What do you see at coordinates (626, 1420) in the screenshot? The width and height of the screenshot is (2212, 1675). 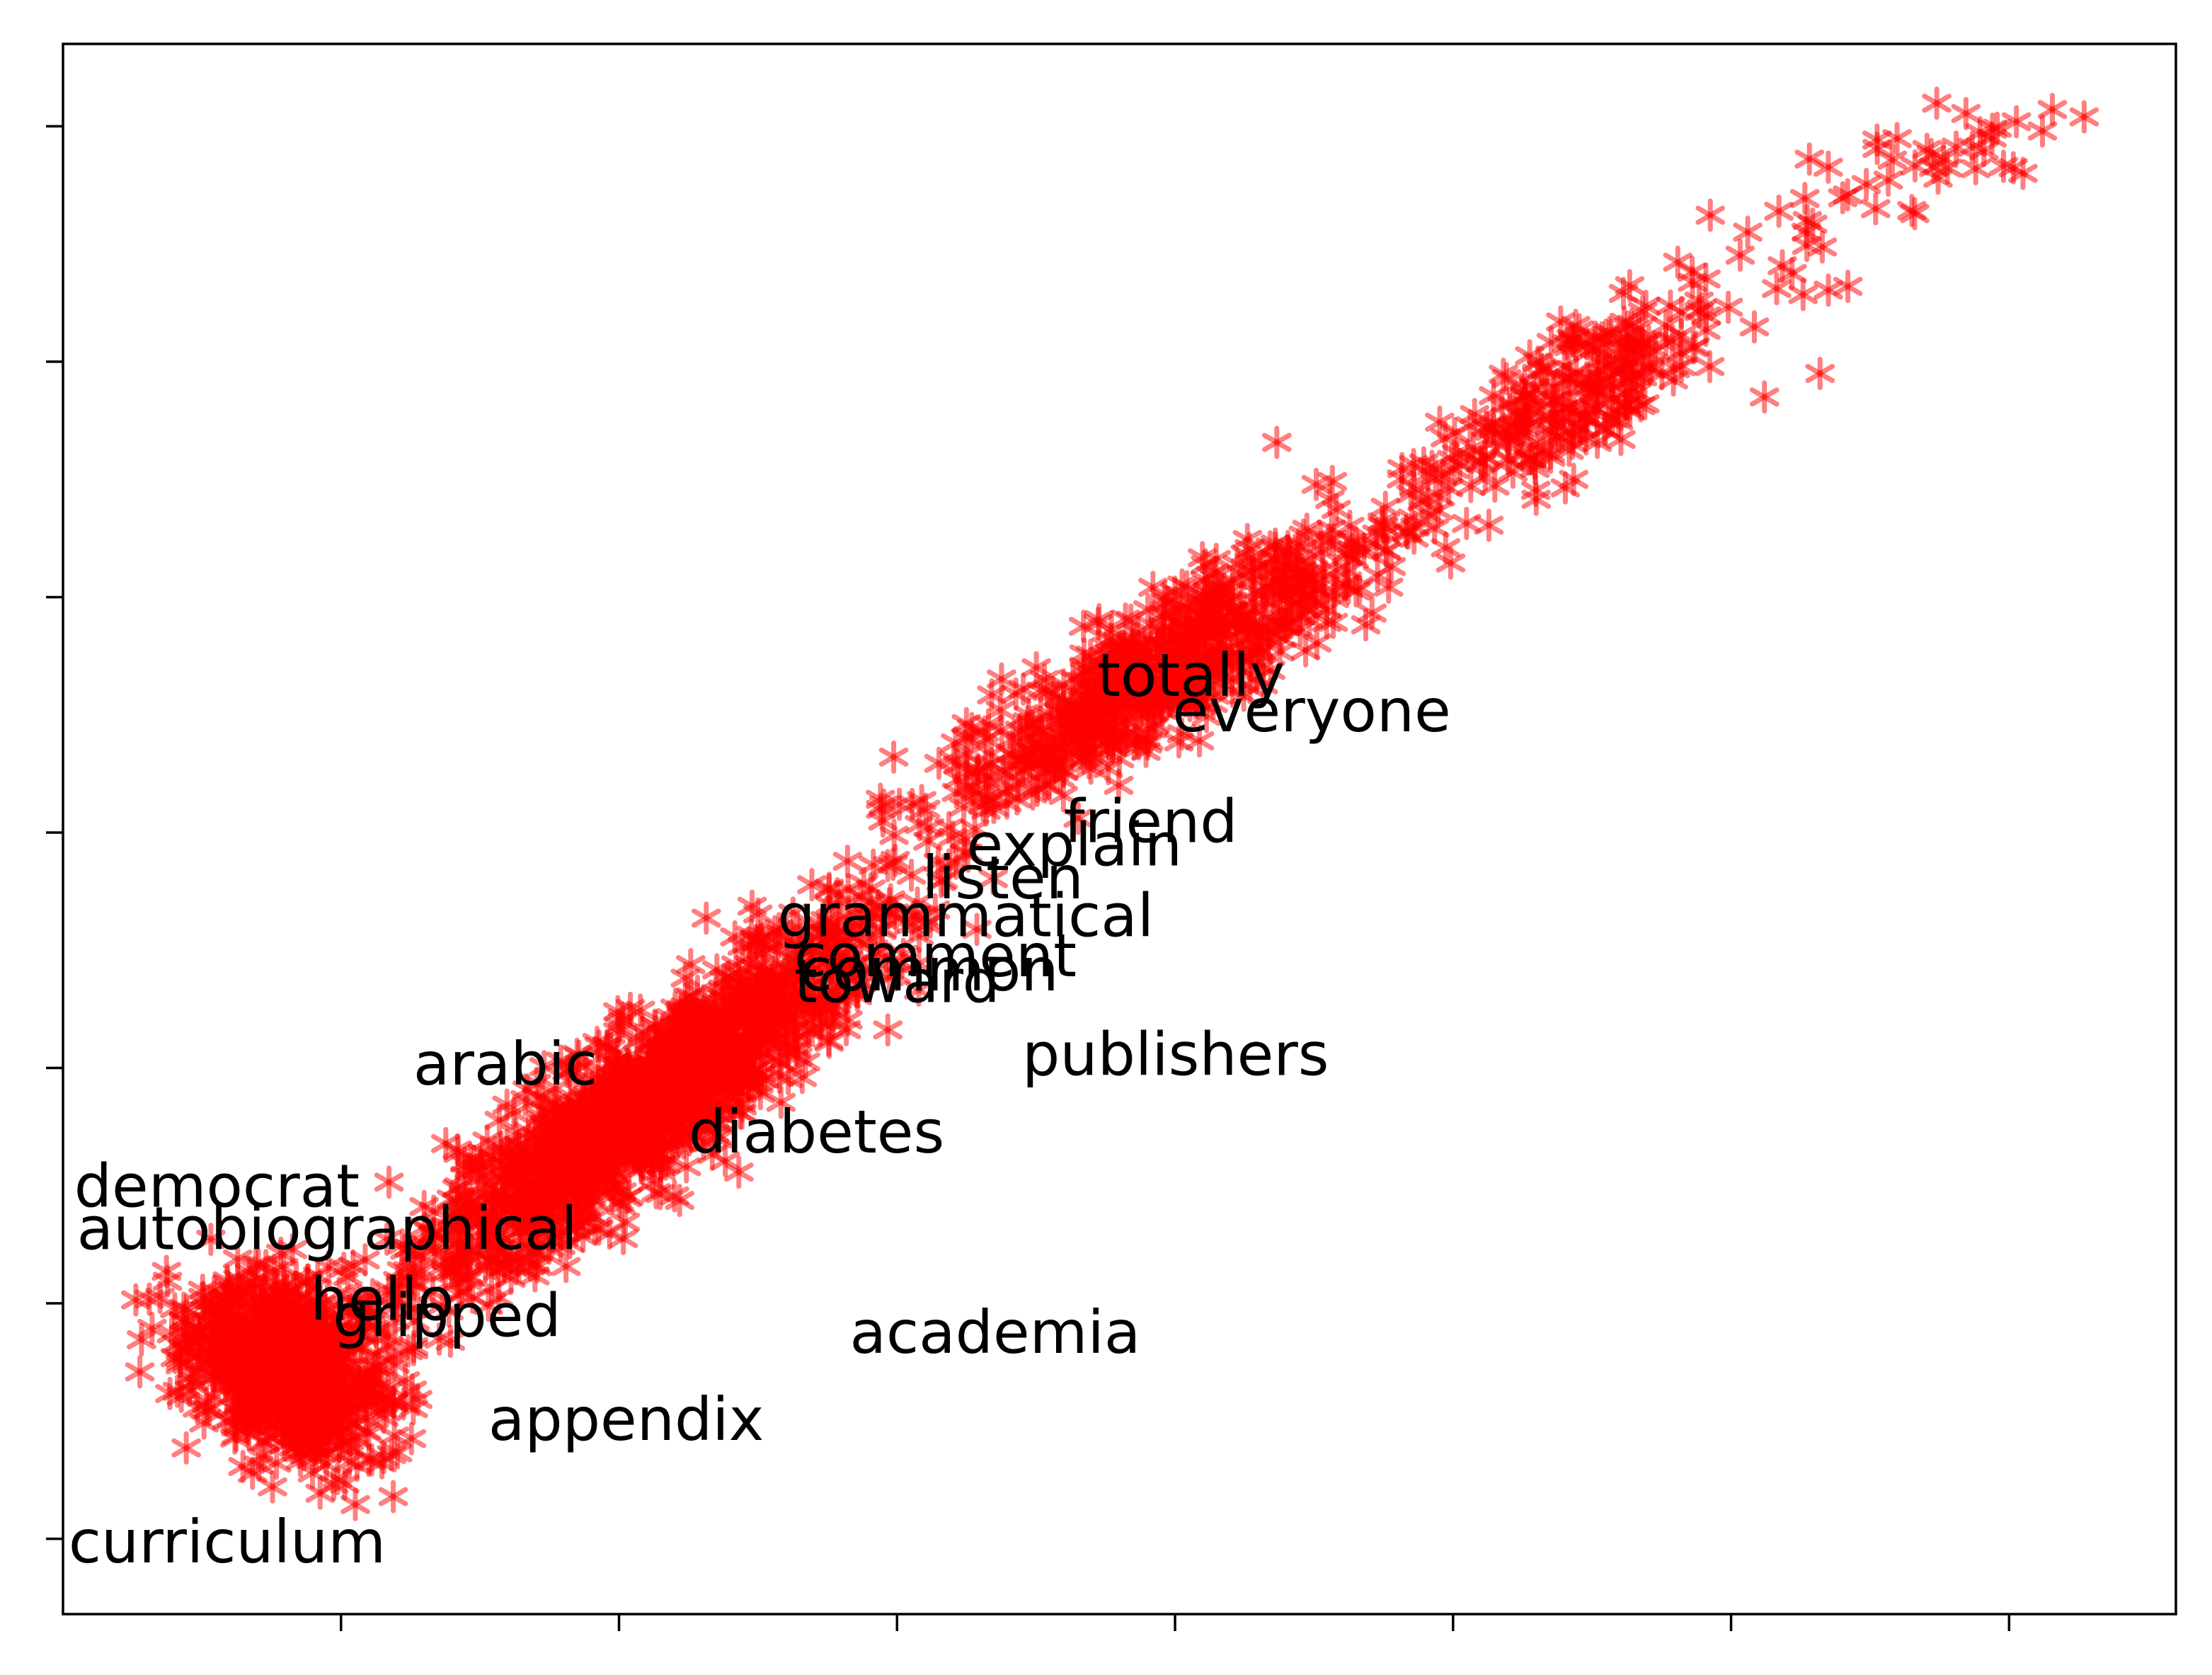 I see `word-label-appendix: appendix` at bounding box center [626, 1420].